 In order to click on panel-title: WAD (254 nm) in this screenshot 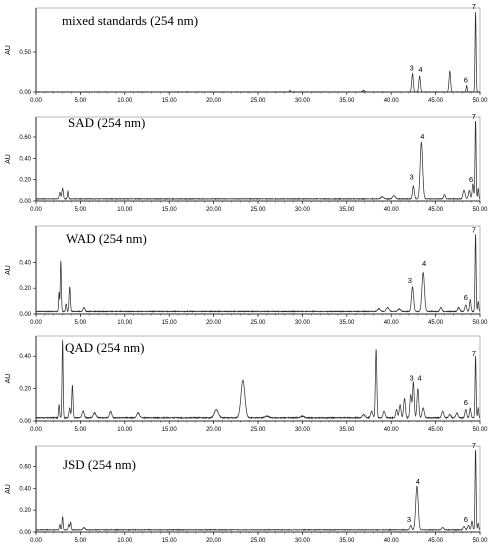, I will do `click(106, 238)`.